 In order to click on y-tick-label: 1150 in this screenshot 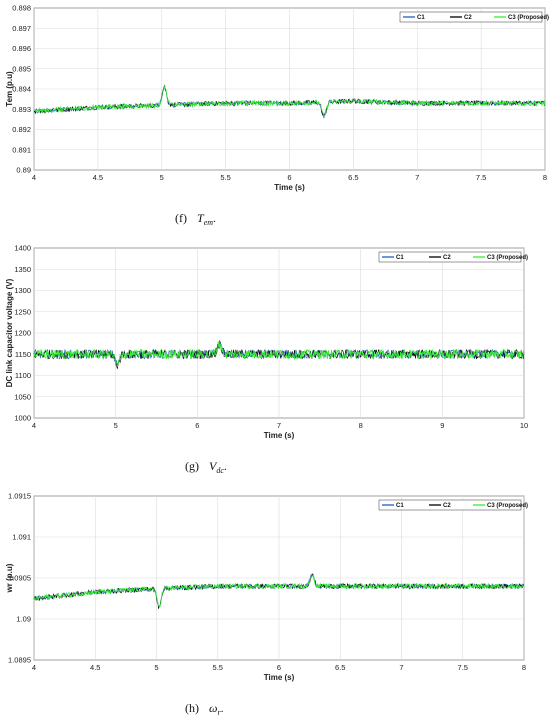, I will do `click(23, 354)`.